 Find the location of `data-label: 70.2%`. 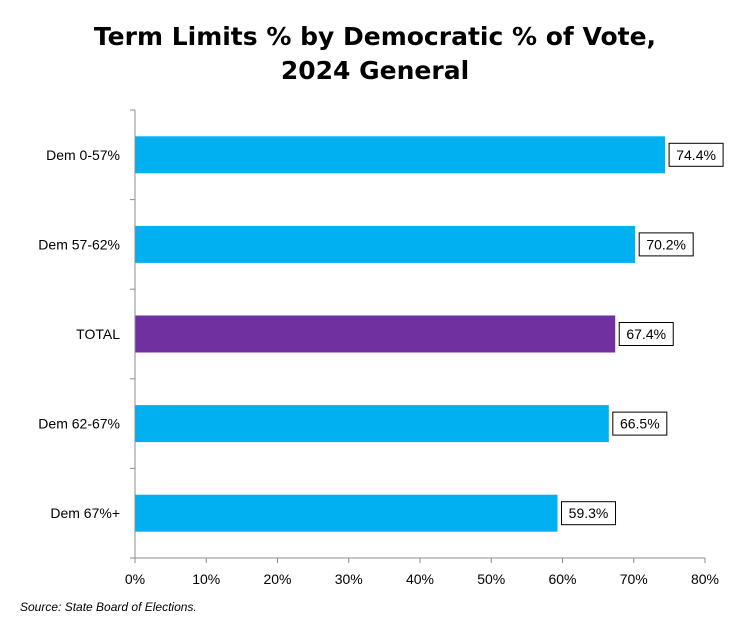

data-label: 70.2% is located at coordinates (666, 244).